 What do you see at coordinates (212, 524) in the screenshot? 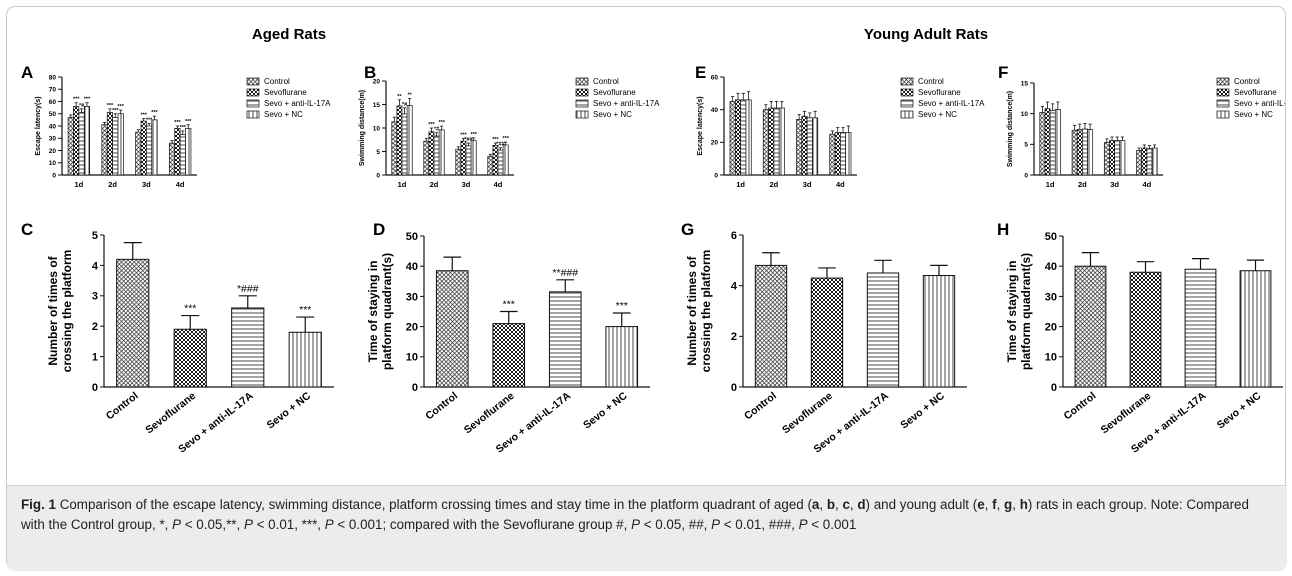
I see `caption-segment: < 0.05,**,` at bounding box center [212, 524].